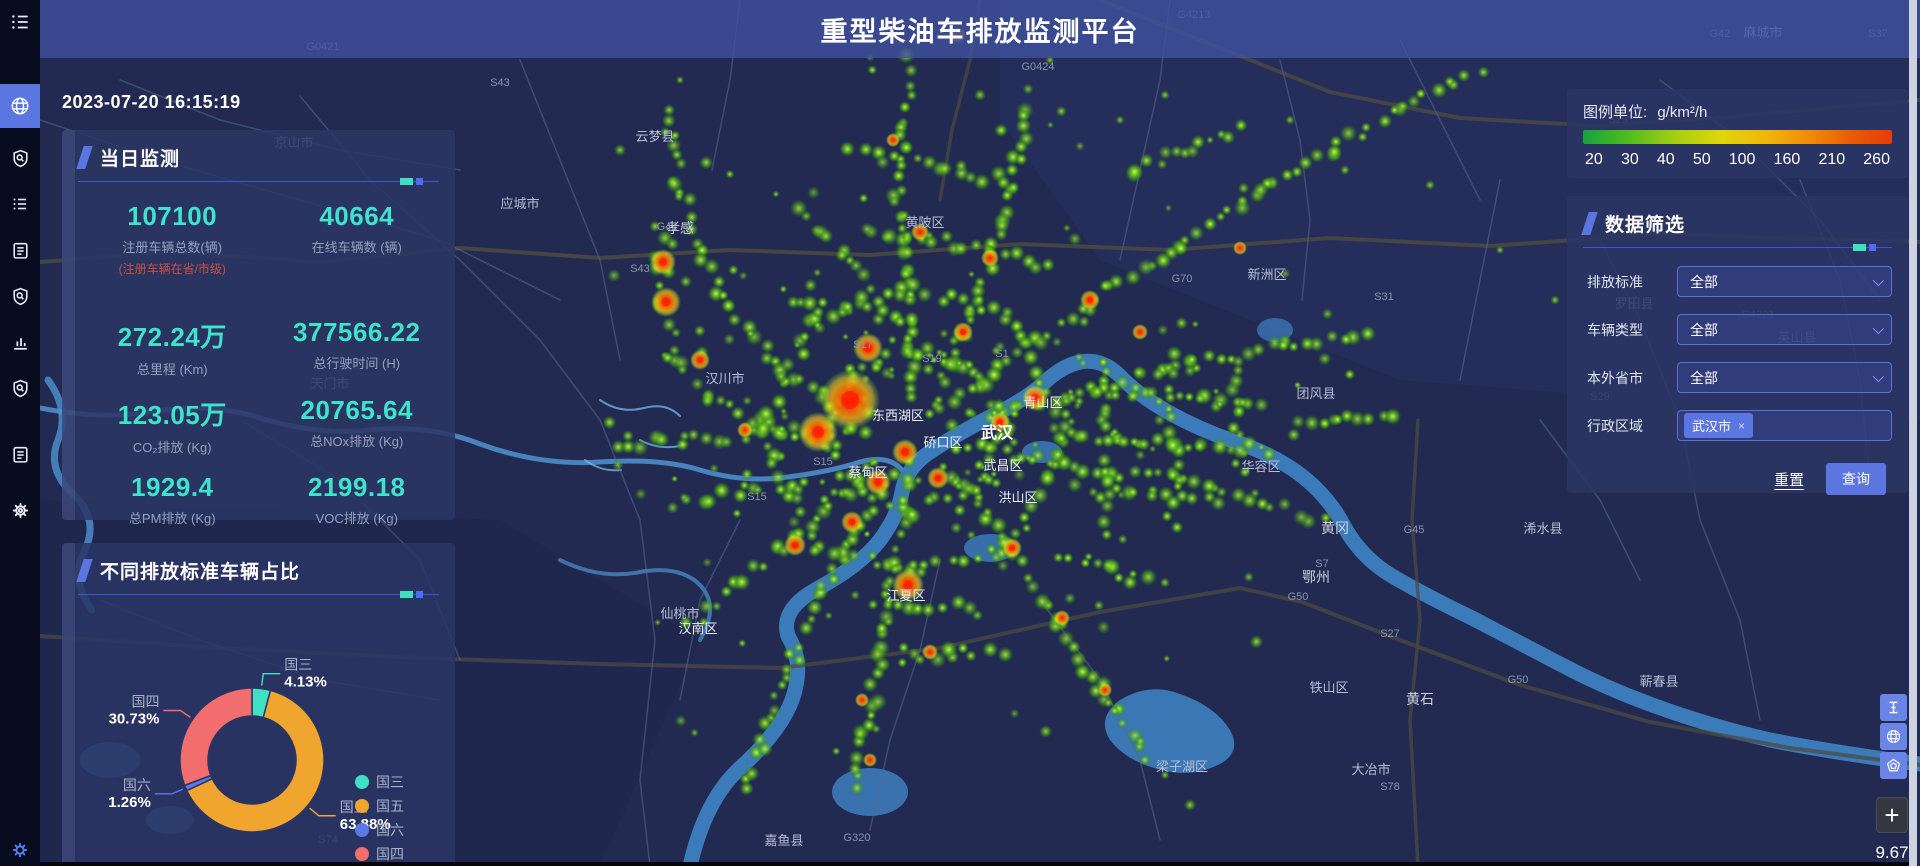 Image resolution: width=1920 pixels, height=866 pixels. I want to click on donut-label-name: 国三, so click(298, 665).